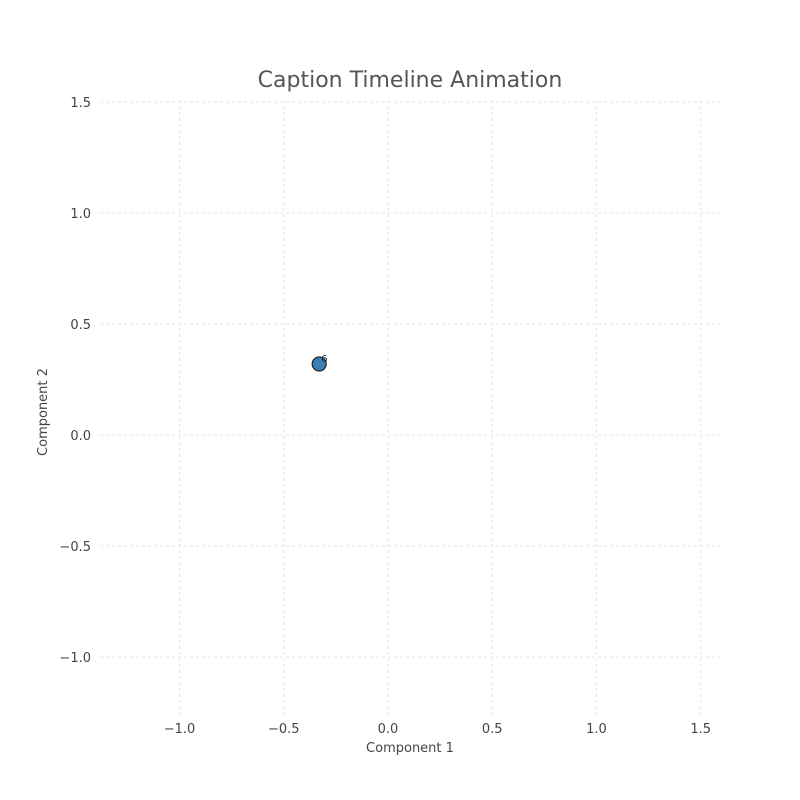 The width and height of the screenshot is (800, 800). Describe the element at coordinates (180, 729) in the screenshot. I see `x-tick-label: −1.0` at that location.